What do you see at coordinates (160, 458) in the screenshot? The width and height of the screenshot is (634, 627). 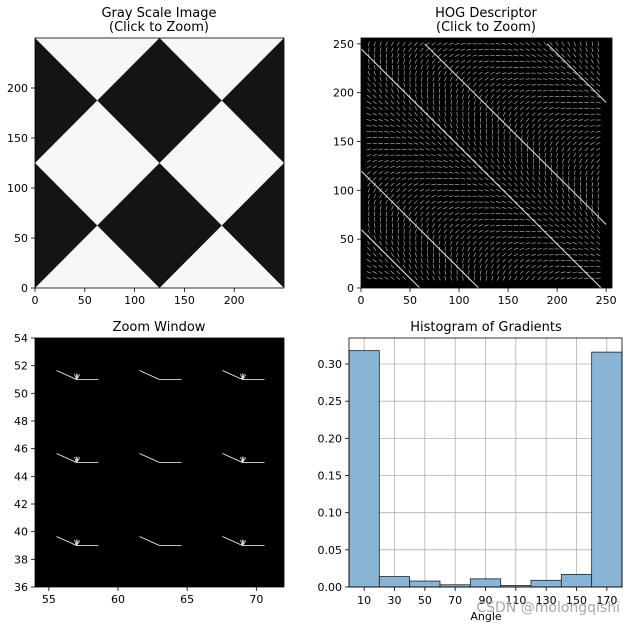 I see `zoom-image` at bounding box center [160, 458].